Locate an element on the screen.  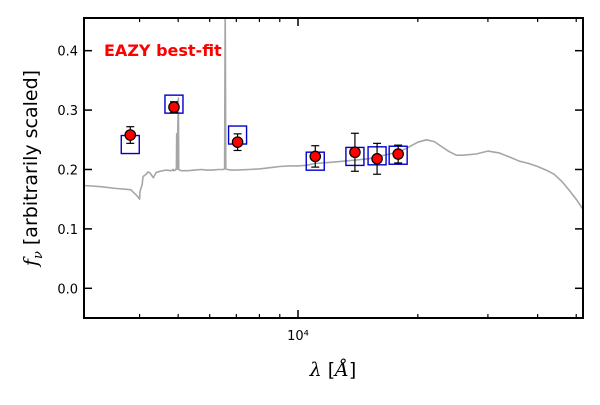
annotation-eazy-best-fit: EAZY best-fit is located at coordinates (163, 50).